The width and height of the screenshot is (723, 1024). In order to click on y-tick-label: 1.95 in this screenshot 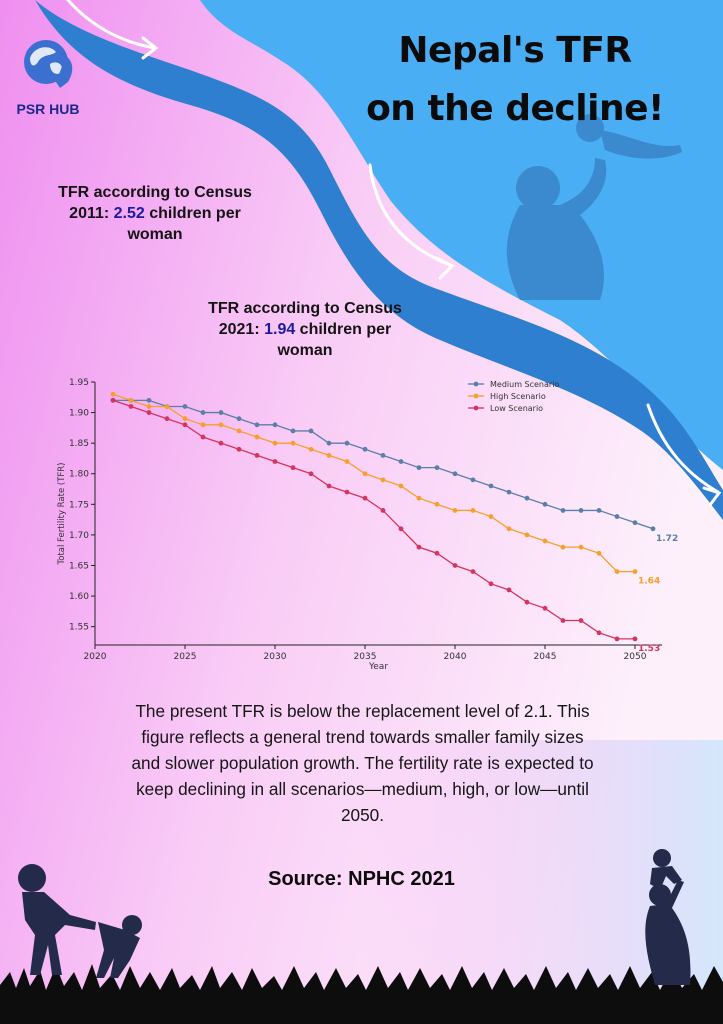, I will do `click(79, 383)`.